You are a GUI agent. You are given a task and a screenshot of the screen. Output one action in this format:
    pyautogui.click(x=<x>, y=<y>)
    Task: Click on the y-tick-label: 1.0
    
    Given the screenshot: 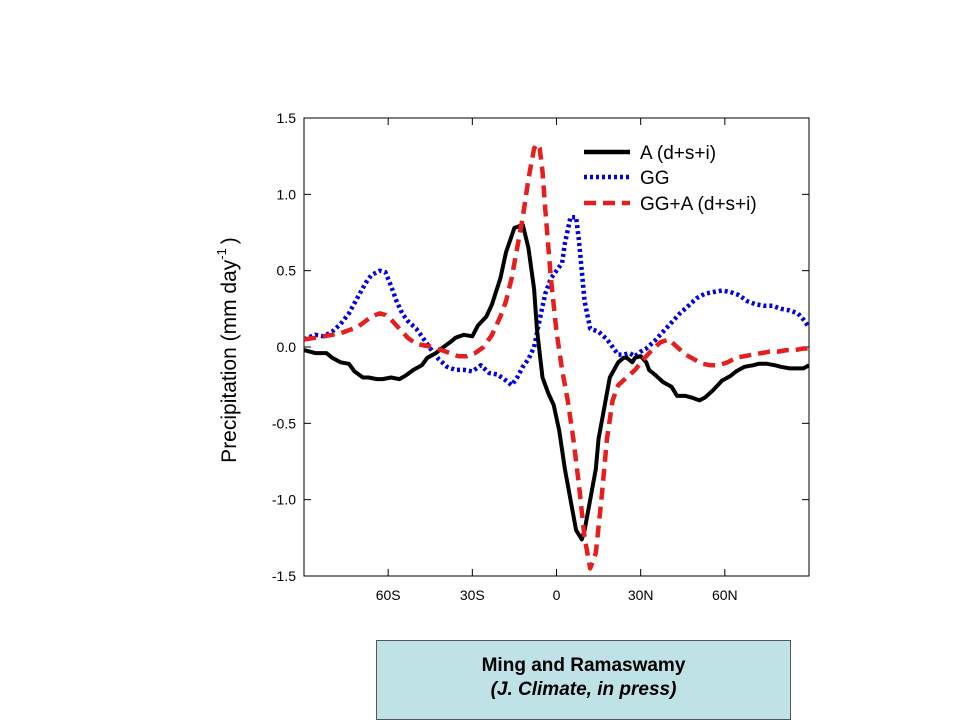 What is the action you would take?
    pyautogui.click(x=287, y=194)
    